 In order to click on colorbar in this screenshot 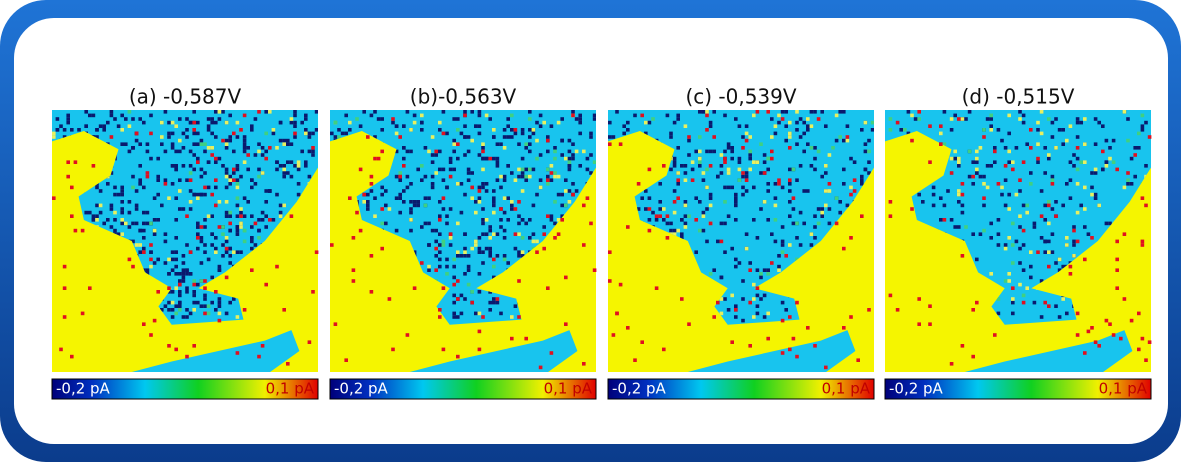, I will do `click(1018, 389)`.